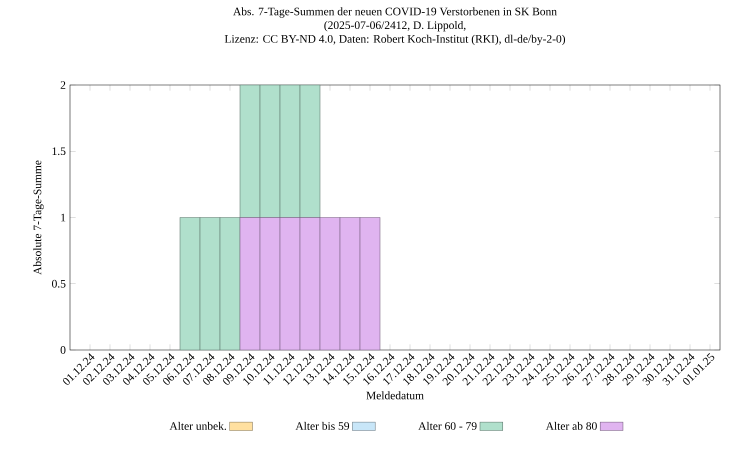  What do you see at coordinates (198, 426) in the screenshot?
I see `legend-label: Alter unbek.` at bounding box center [198, 426].